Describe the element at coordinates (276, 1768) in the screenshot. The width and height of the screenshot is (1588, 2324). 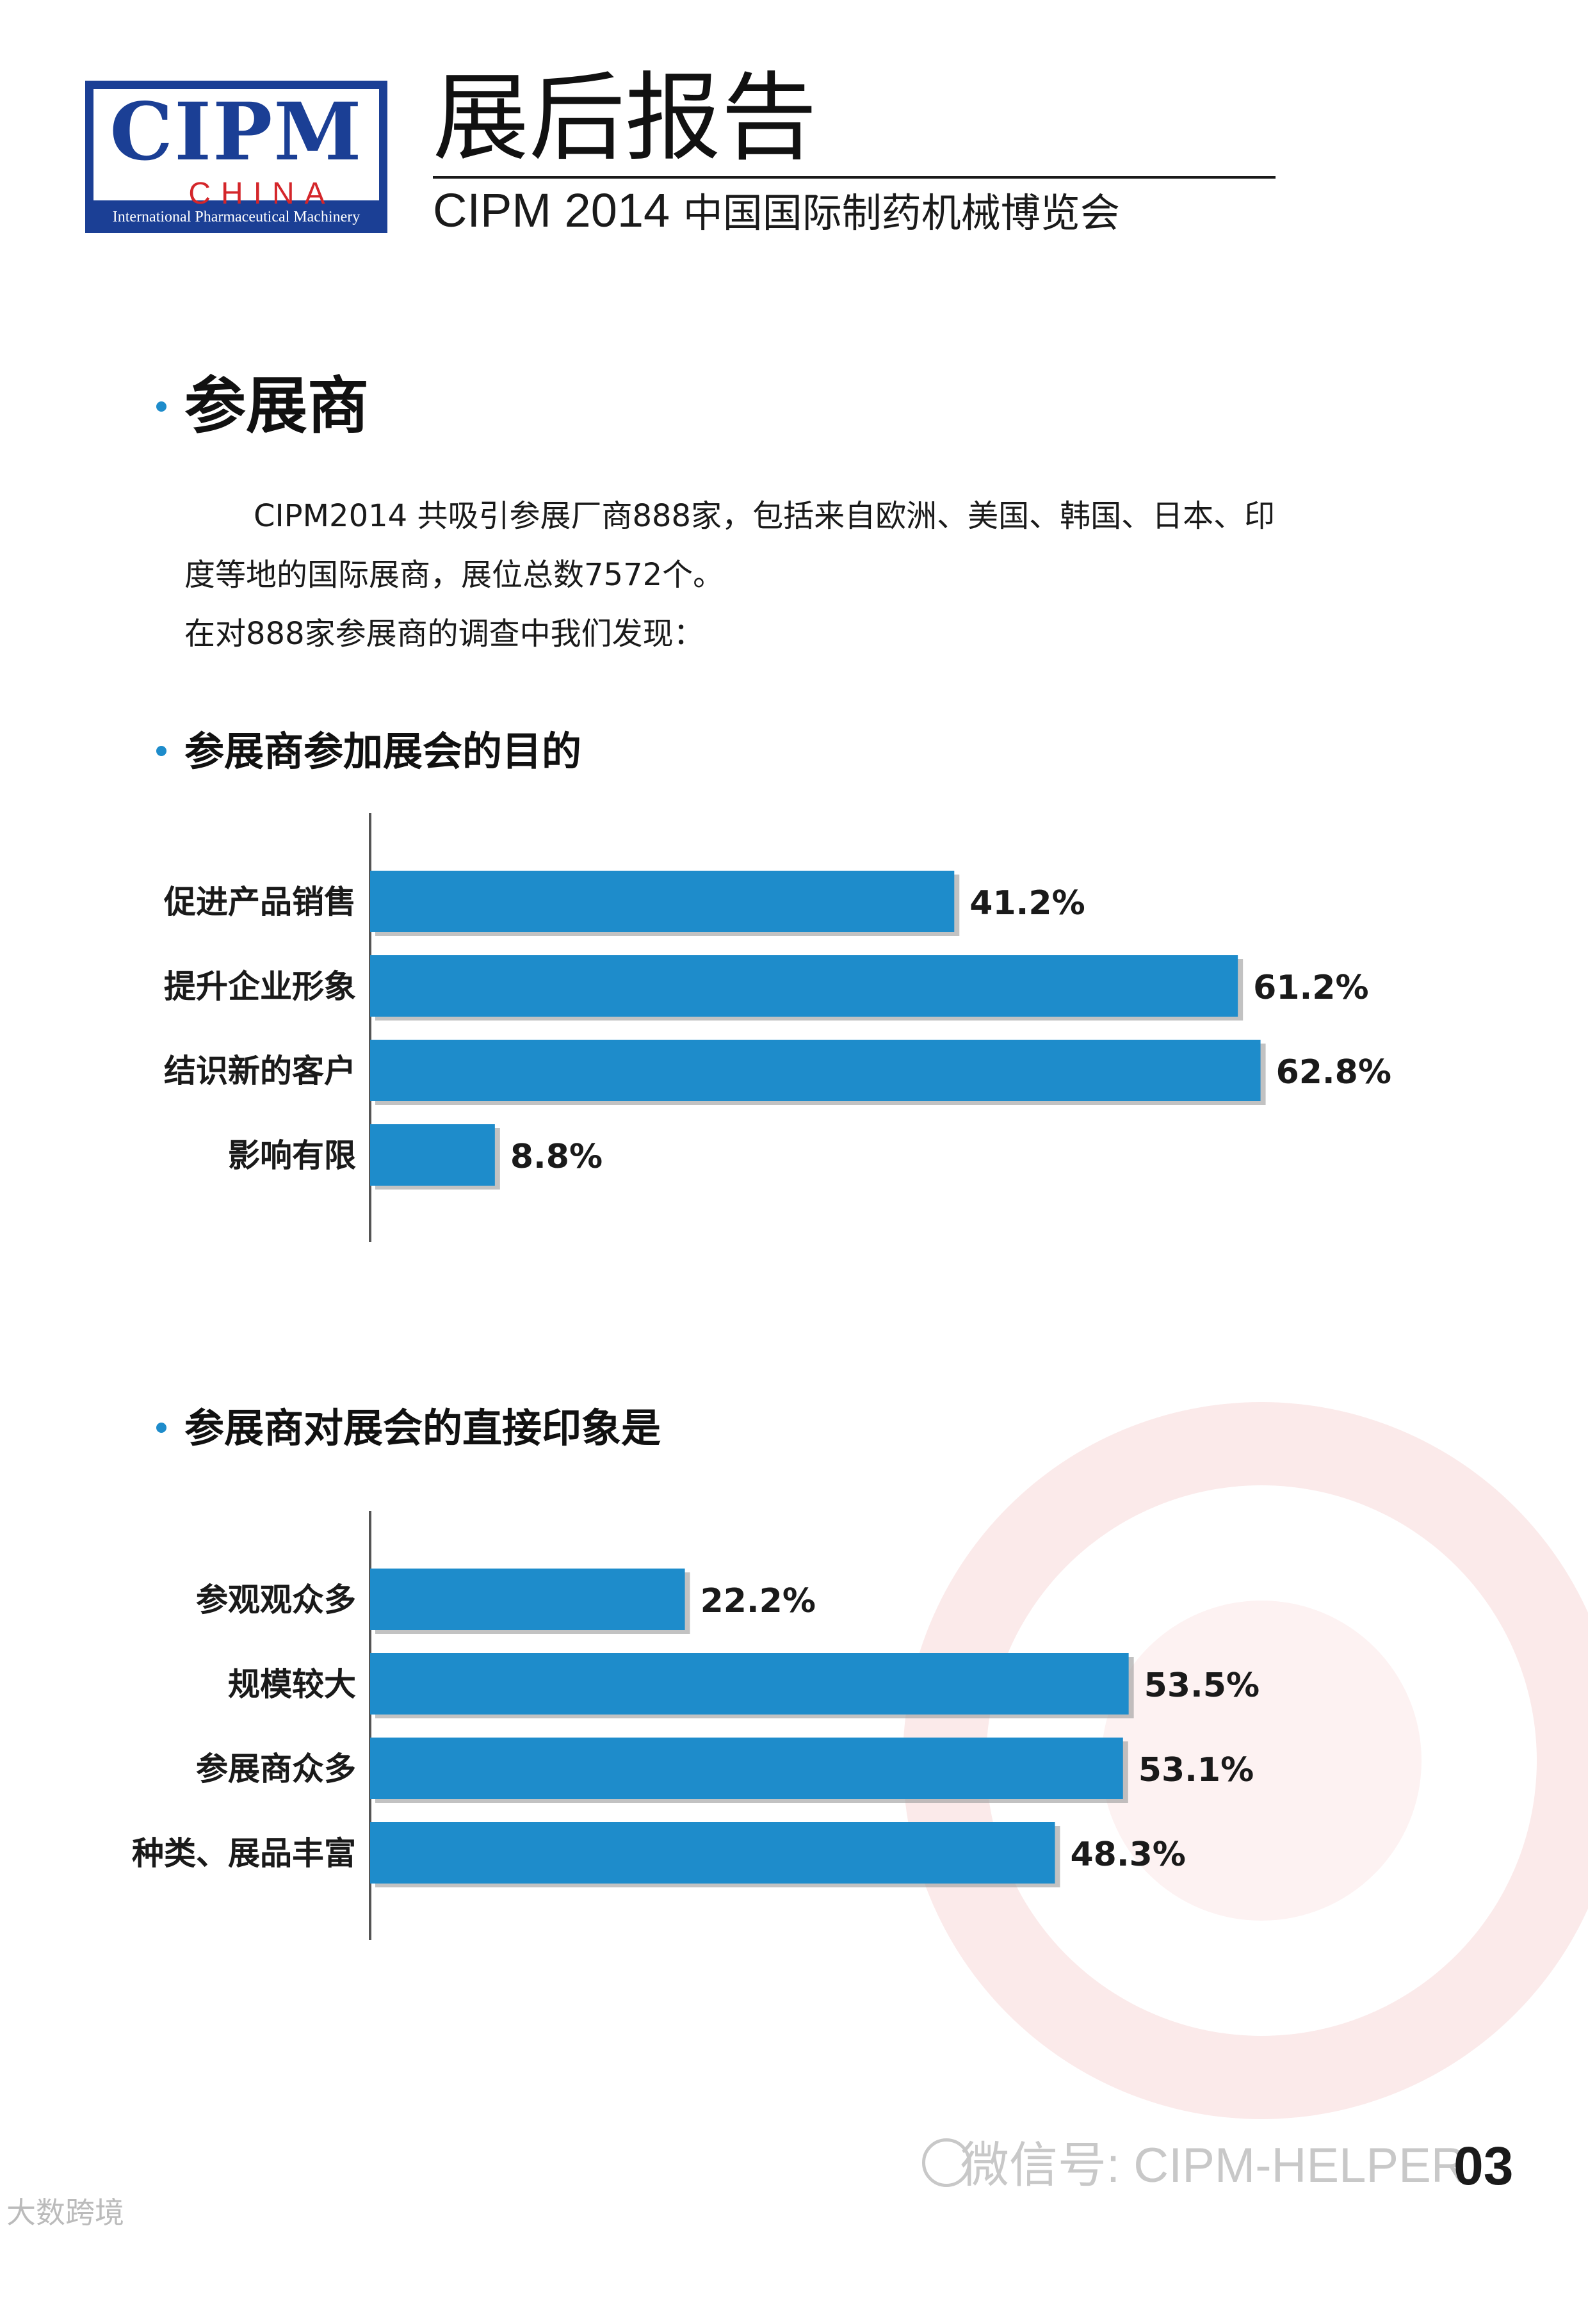
I see `chart2-category-label: 参展商众多` at that location.